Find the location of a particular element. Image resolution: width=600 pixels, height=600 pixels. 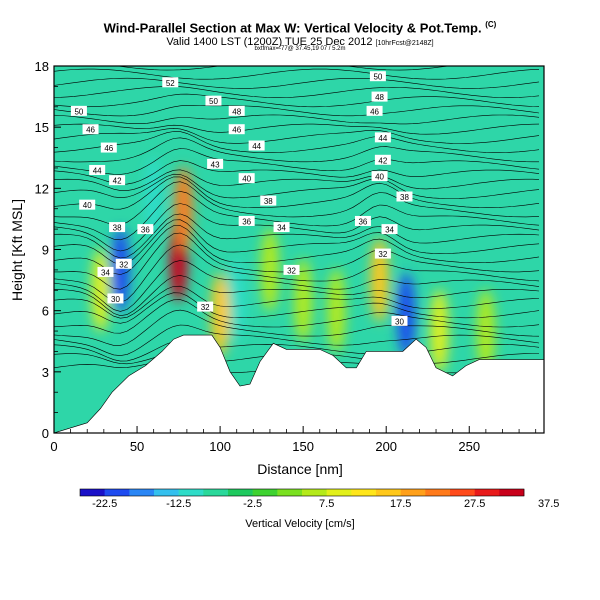

svg-text: 52 is located at coordinates (170, 83).